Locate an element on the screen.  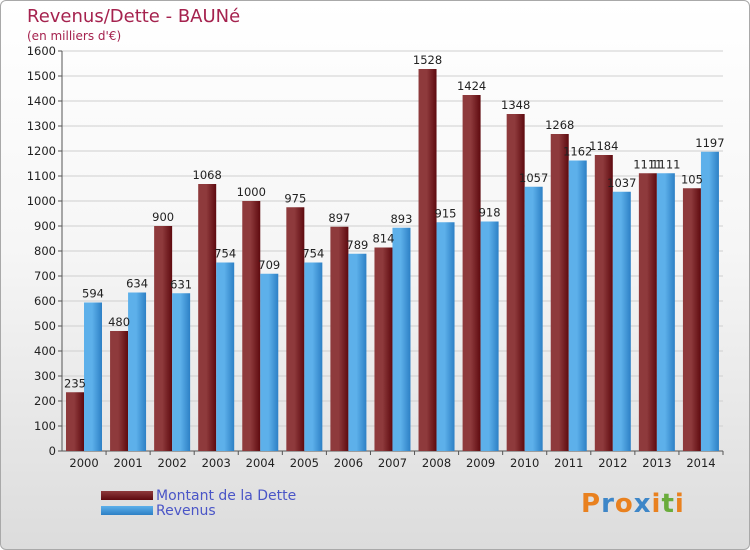
y-tick-label: 200 is located at coordinates (45, 401).